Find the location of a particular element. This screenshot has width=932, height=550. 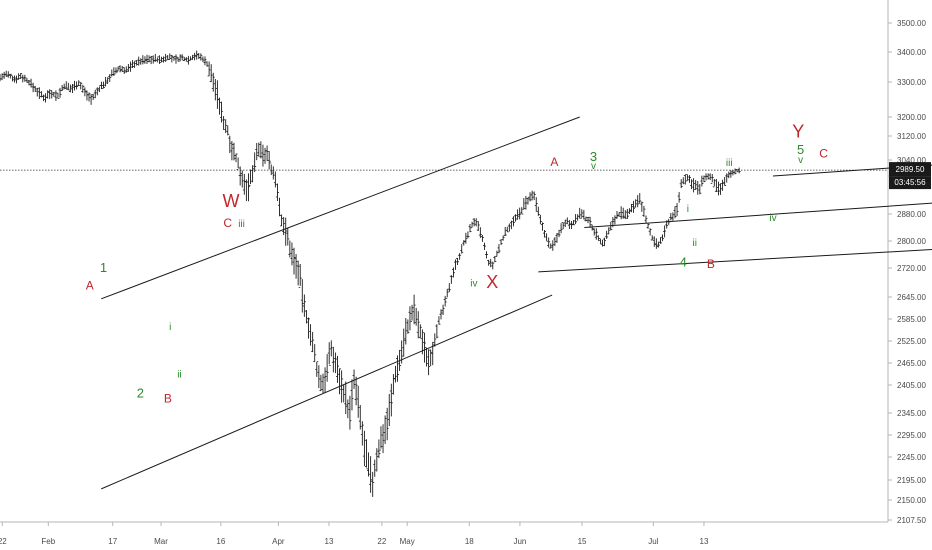

x-tick-label: 17 is located at coordinates (112, 541).